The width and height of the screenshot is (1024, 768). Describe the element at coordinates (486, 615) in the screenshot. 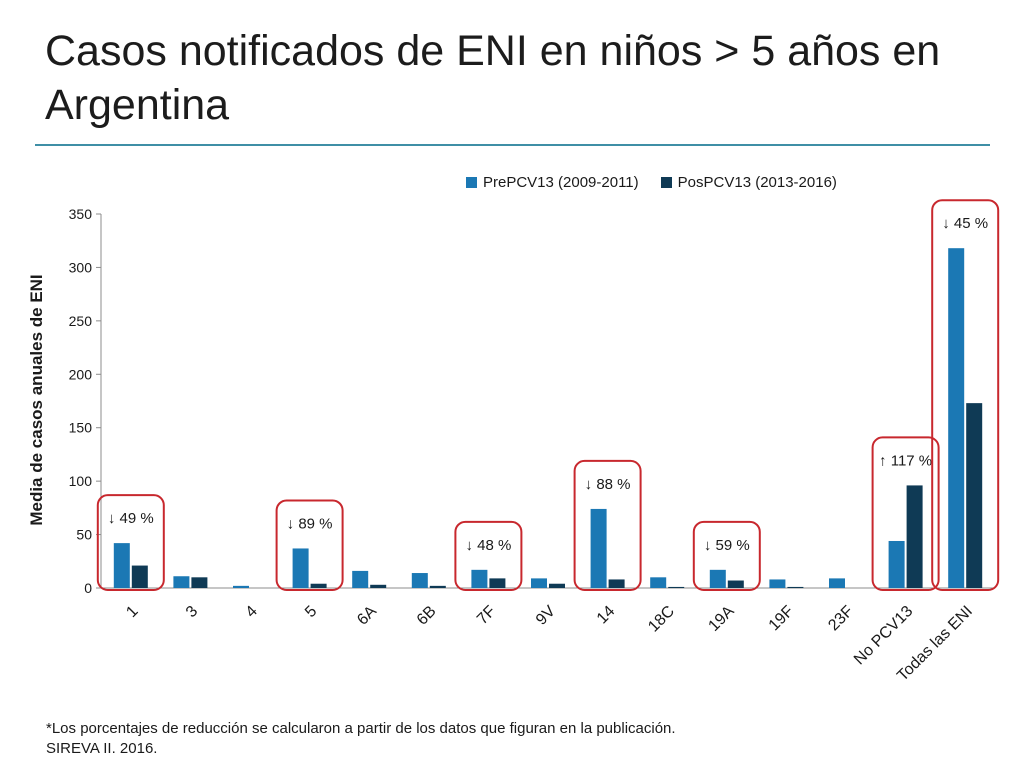

I see `x-tick-label: 7F` at that location.